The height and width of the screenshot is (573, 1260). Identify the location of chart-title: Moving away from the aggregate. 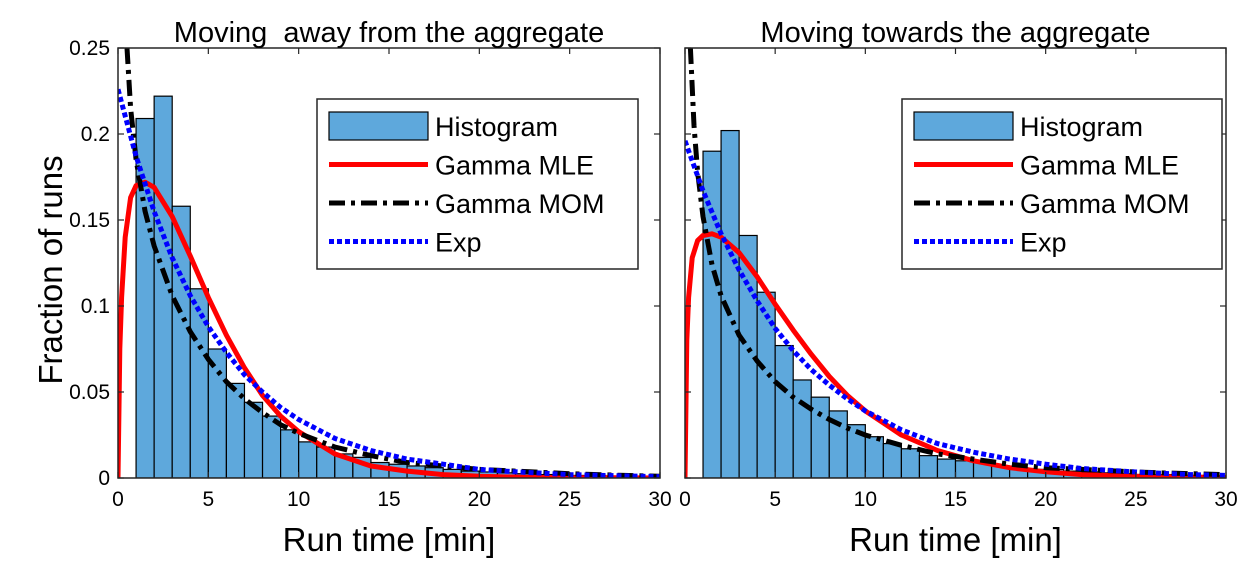
(389, 33).